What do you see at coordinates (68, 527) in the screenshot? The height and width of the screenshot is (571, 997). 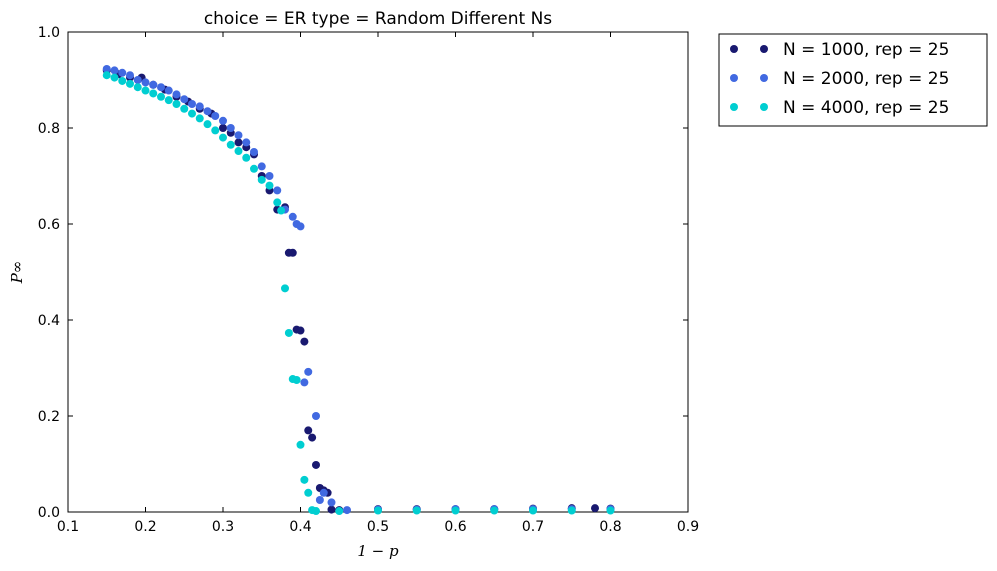 I see `x-tick-label: 0.1` at bounding box center [68, 527].